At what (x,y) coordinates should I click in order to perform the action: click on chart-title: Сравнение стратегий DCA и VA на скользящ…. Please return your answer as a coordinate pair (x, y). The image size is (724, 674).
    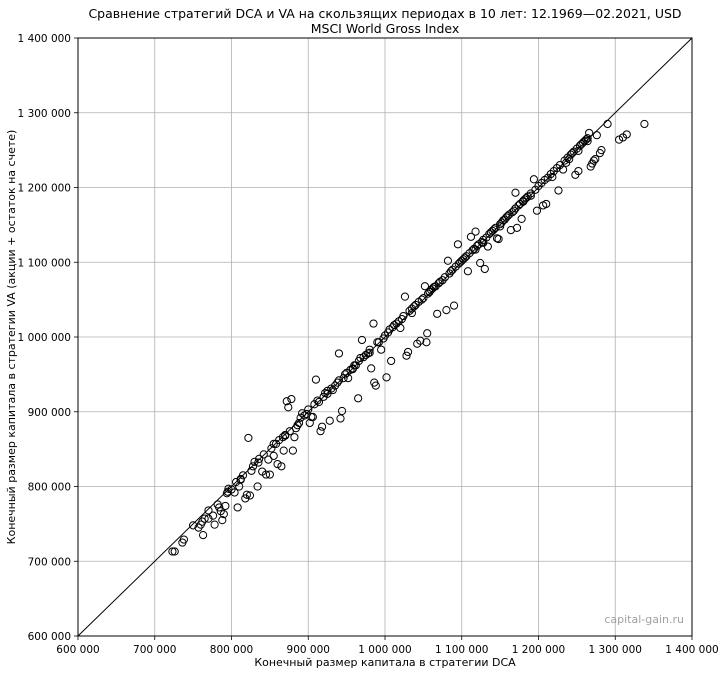
    Looking at the image, I should click on (384, 13).